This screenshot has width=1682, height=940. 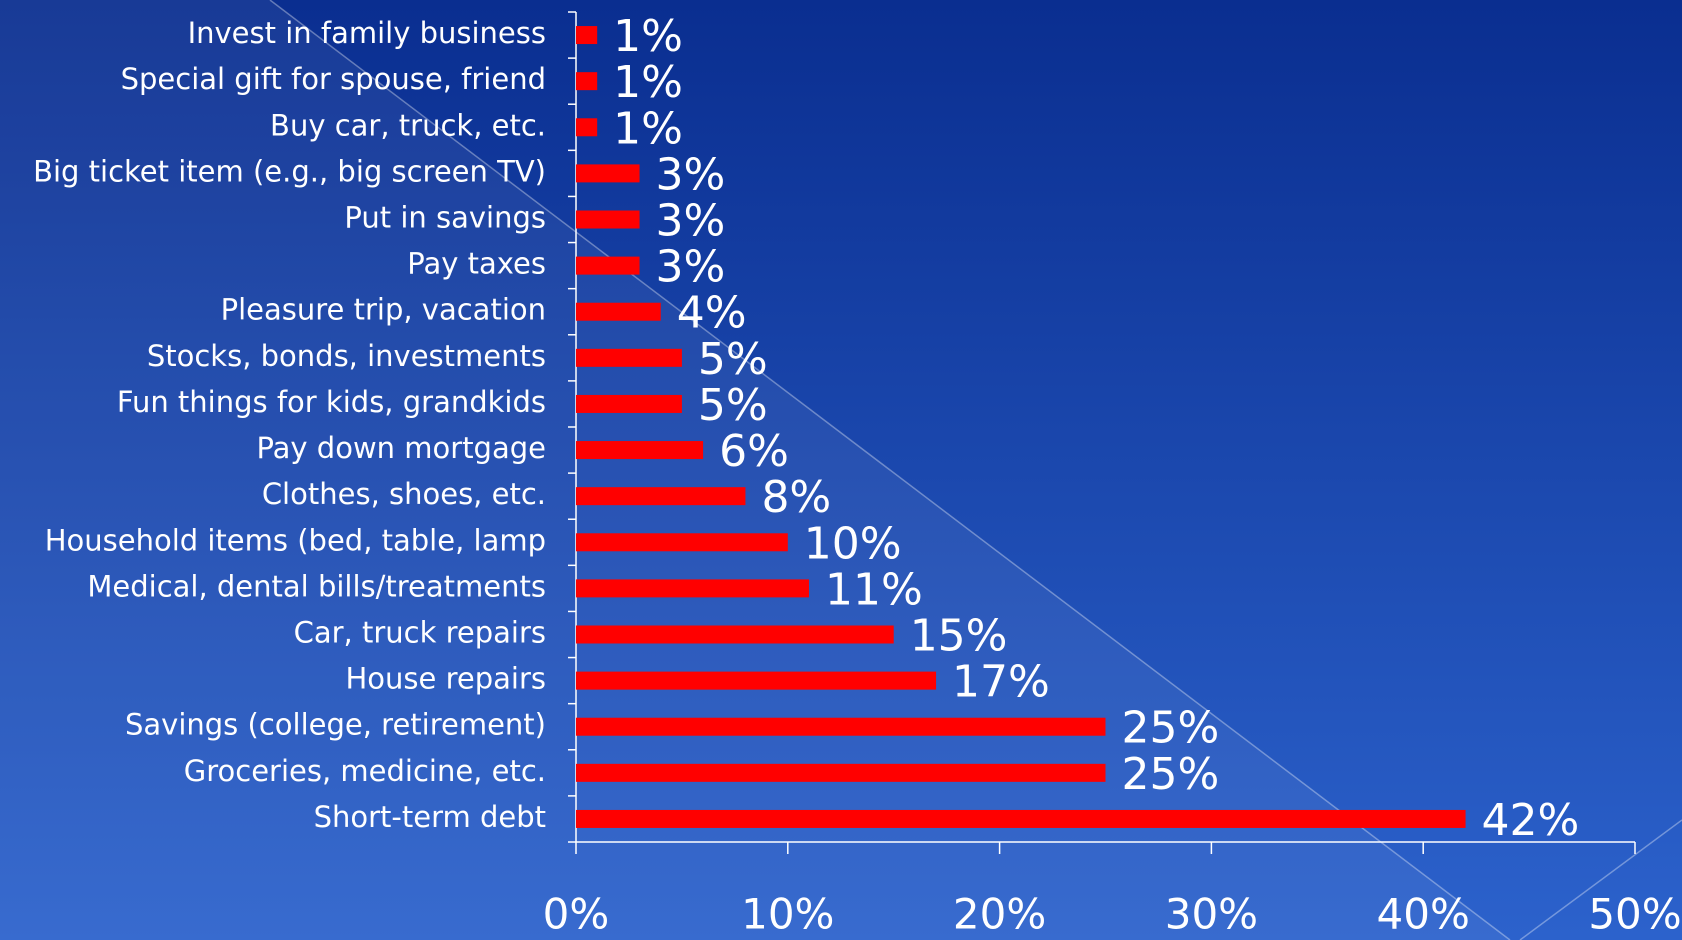 I want to click on value-label: 4%, so click(x=712, y=313).